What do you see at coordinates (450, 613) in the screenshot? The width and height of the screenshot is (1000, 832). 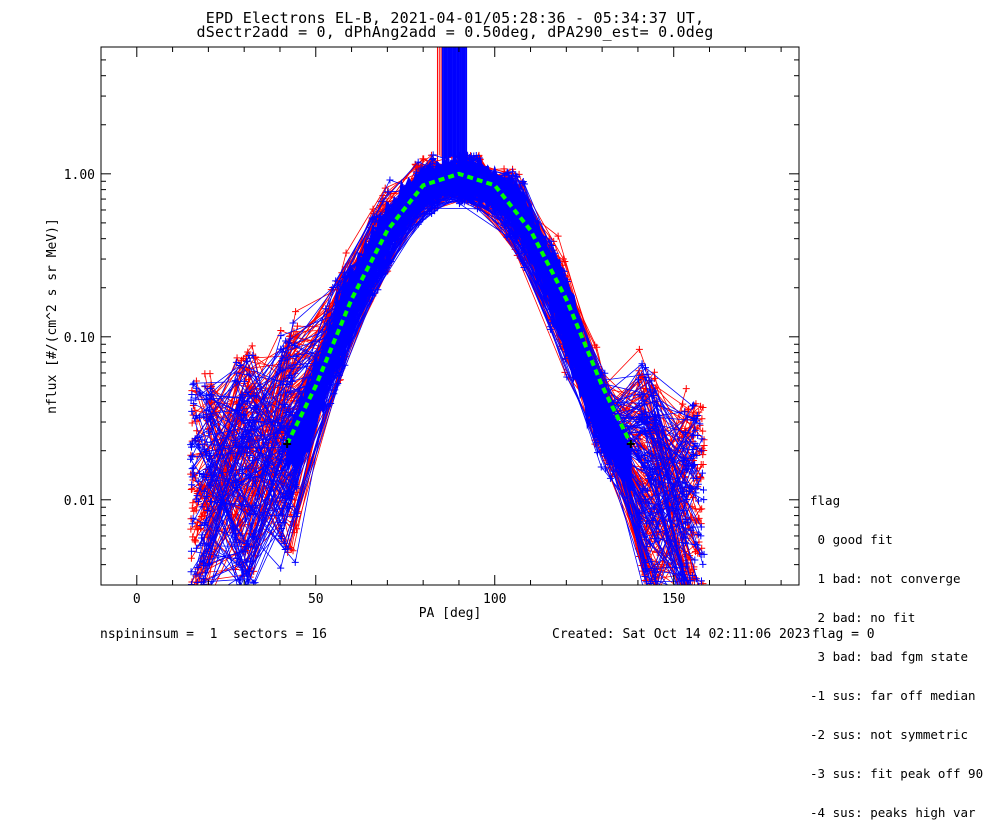 I see `x-axis-label: PA [deg]` at bounding box center [450, 613].